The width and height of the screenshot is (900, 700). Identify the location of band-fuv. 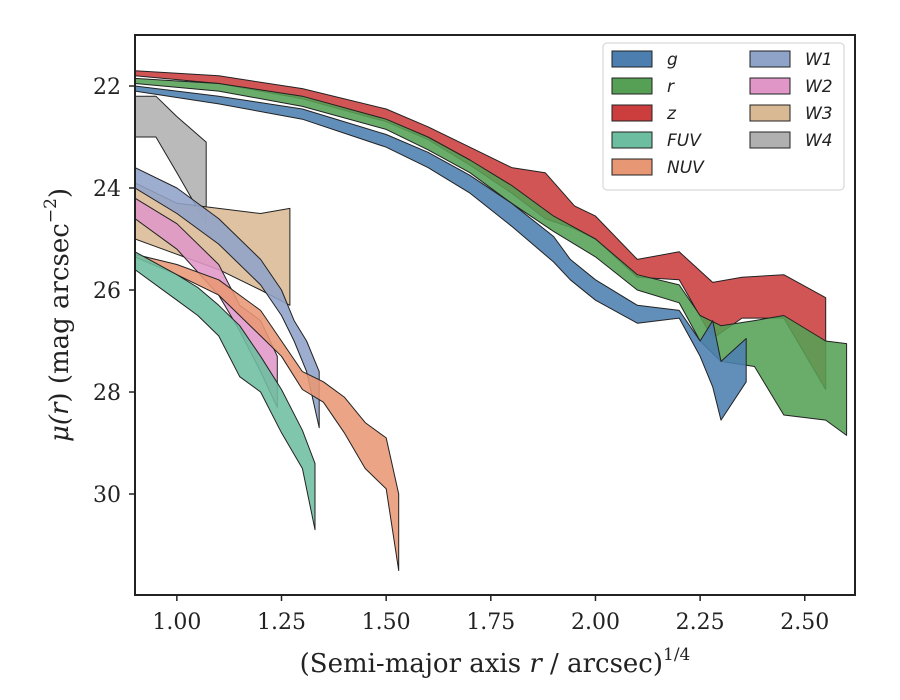
(225, 391).